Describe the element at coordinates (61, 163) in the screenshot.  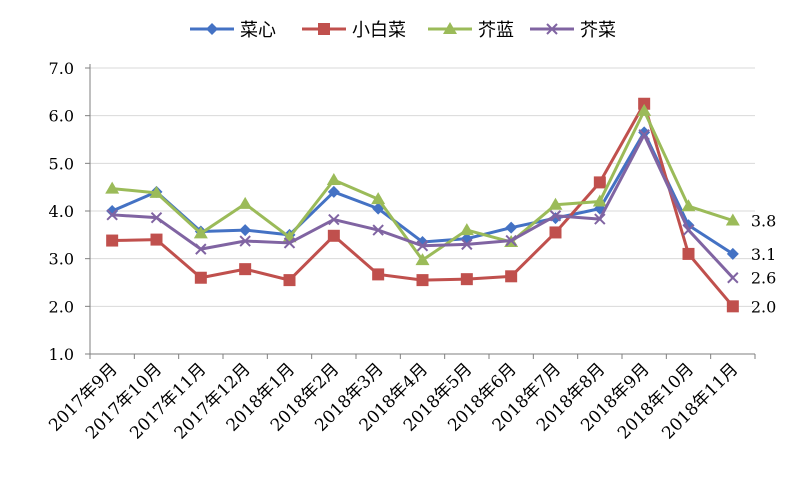
I see `y-tick-label: 5.0` at that location.